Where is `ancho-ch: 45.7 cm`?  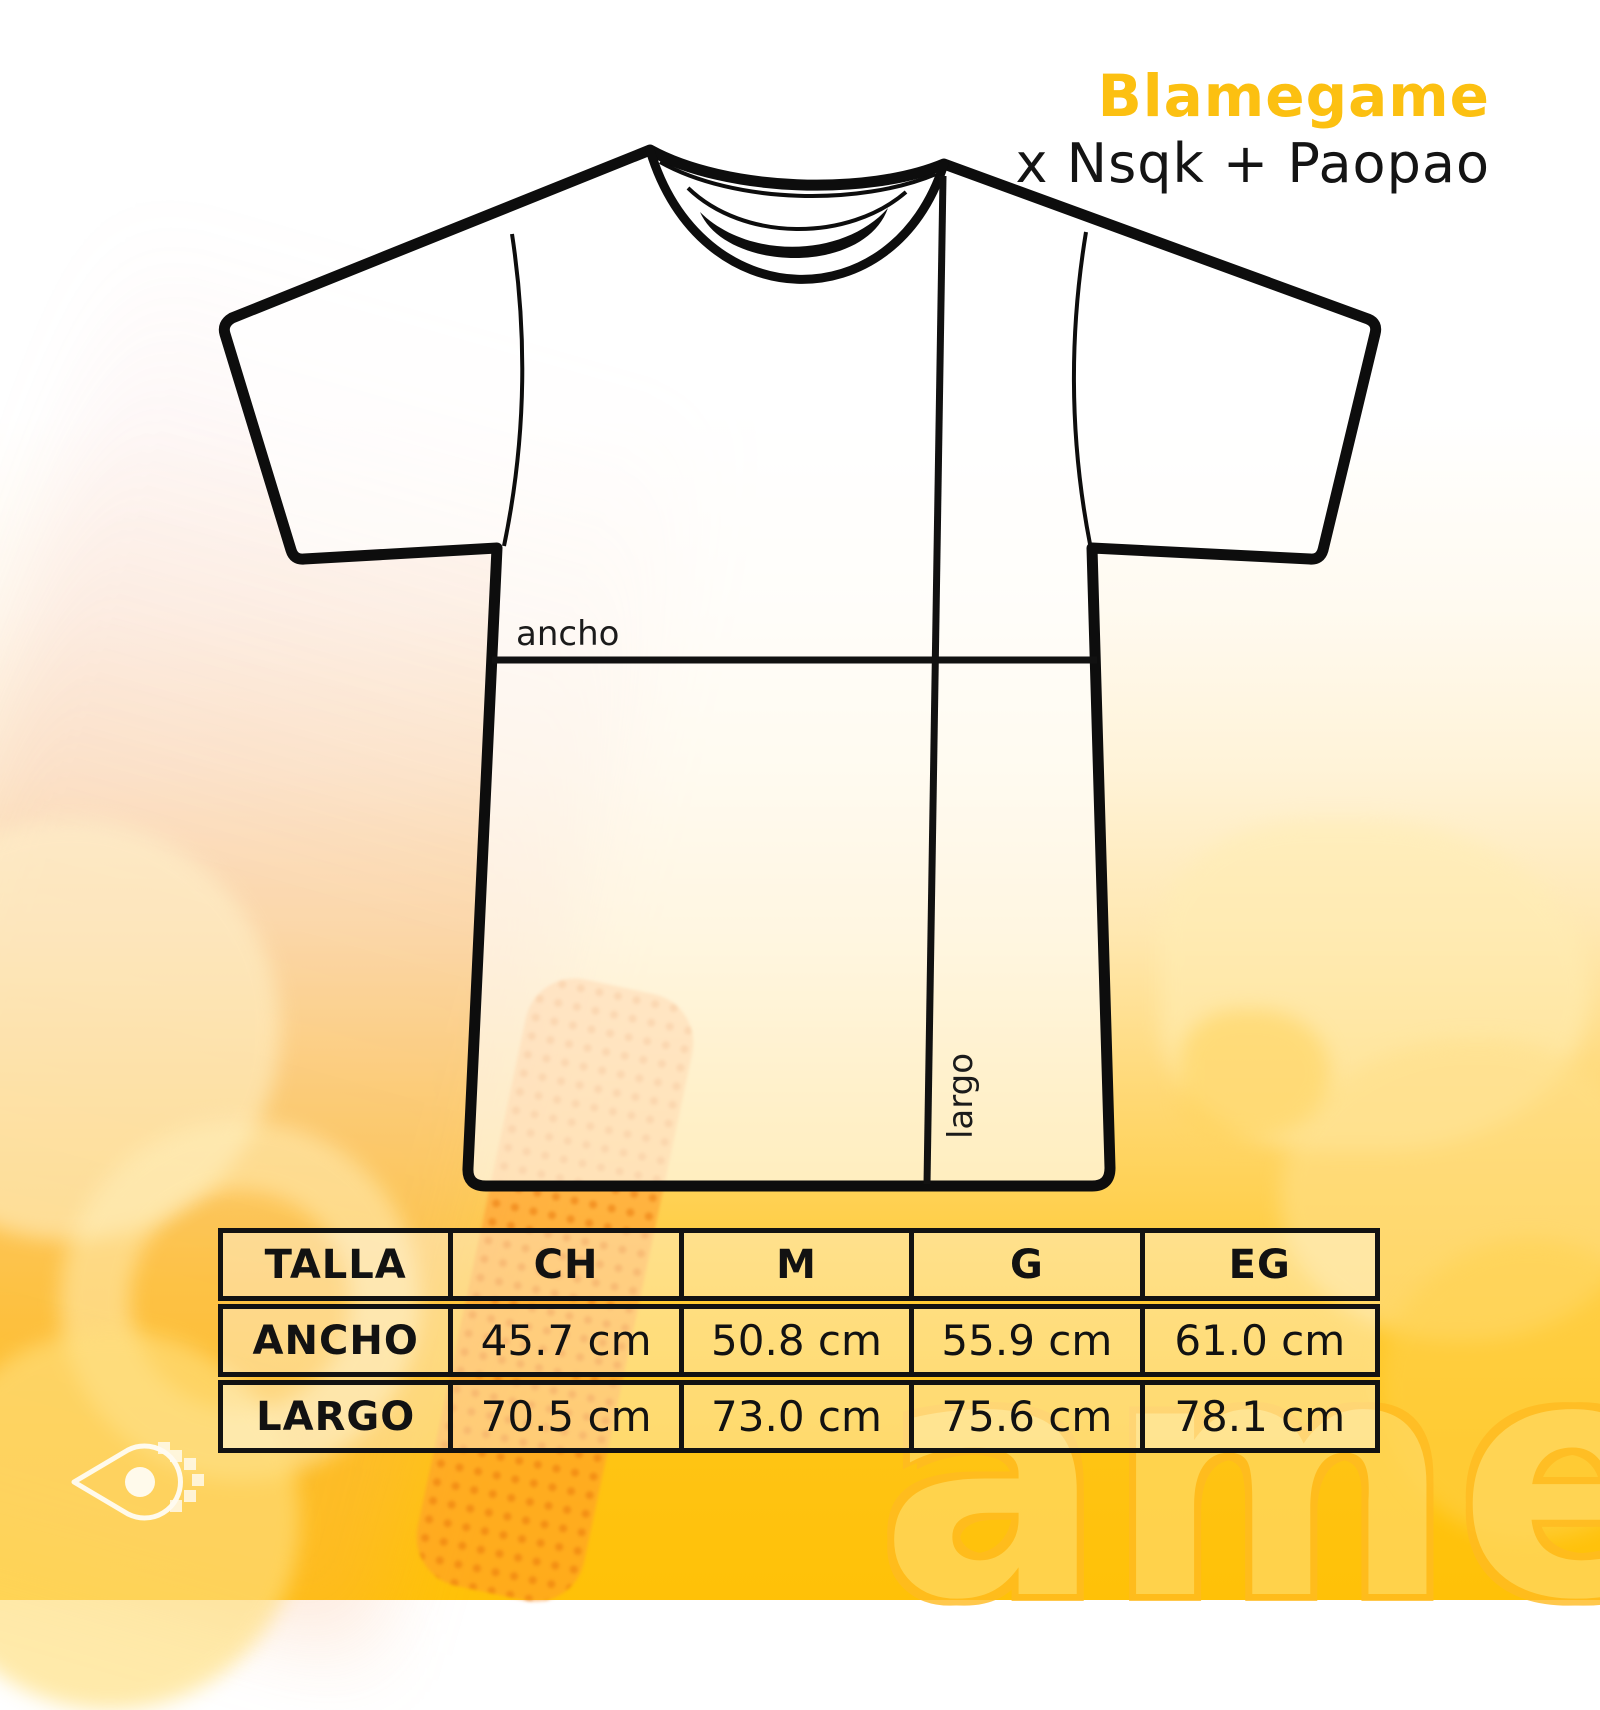
ancho-ch: 45.7 cm is located at coordinates (568, 1340).